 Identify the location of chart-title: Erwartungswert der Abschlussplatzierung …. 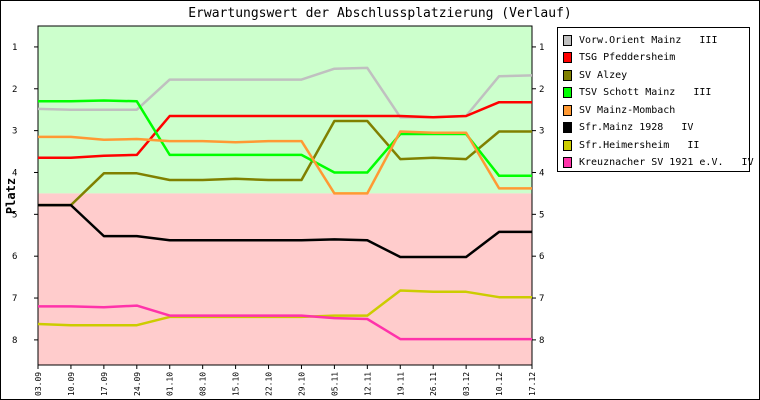
(380, 13).